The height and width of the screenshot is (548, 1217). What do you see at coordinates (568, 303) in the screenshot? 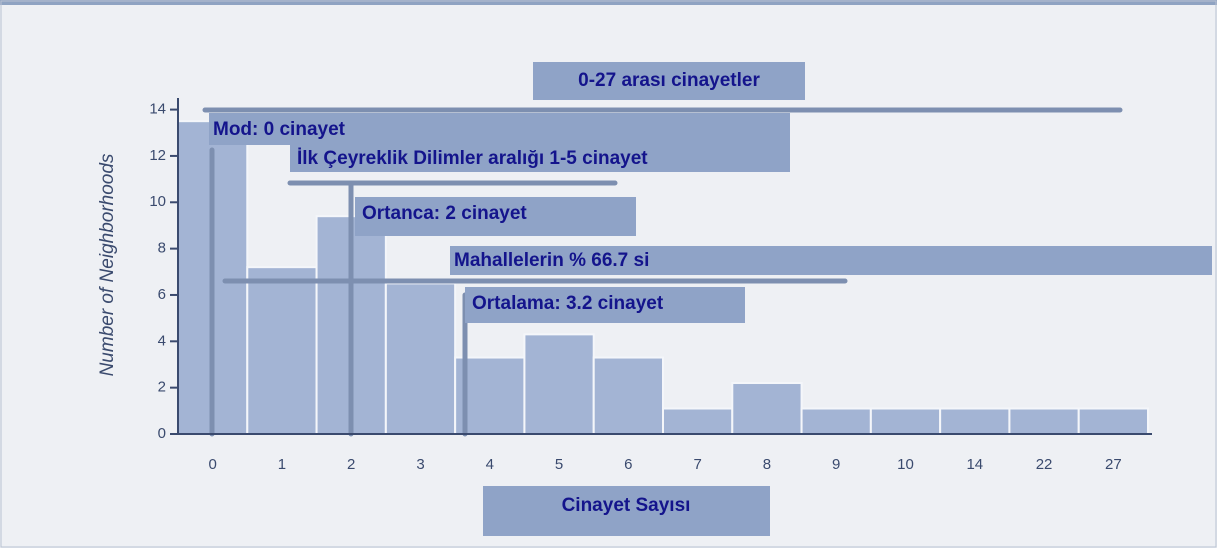
I see `annotation: Ortalama: 3.2 cinayet` at bounding box center [568, 303].